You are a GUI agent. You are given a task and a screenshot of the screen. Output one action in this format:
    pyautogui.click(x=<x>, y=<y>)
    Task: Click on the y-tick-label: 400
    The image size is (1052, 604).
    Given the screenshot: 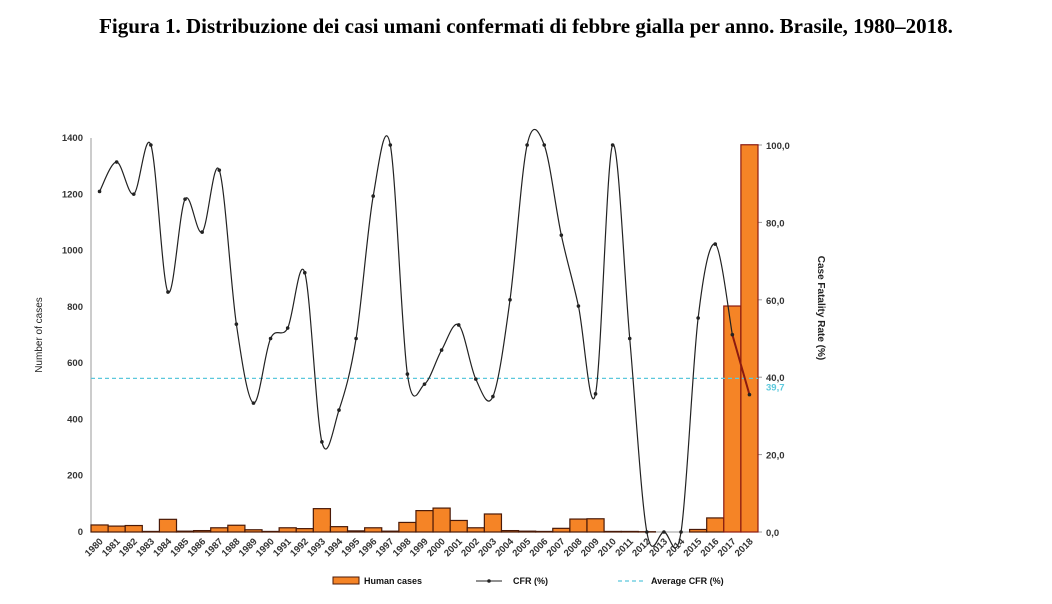 What is the action you would take?
    pyautogui.click(x=75, y=419)
    